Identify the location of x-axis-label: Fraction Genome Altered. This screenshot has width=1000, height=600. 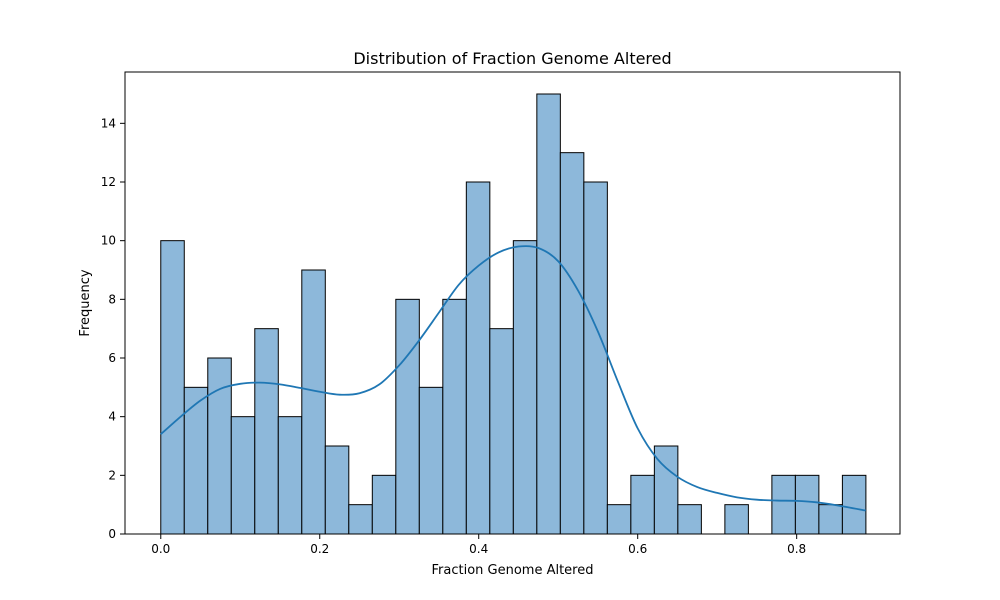
(513, 570).